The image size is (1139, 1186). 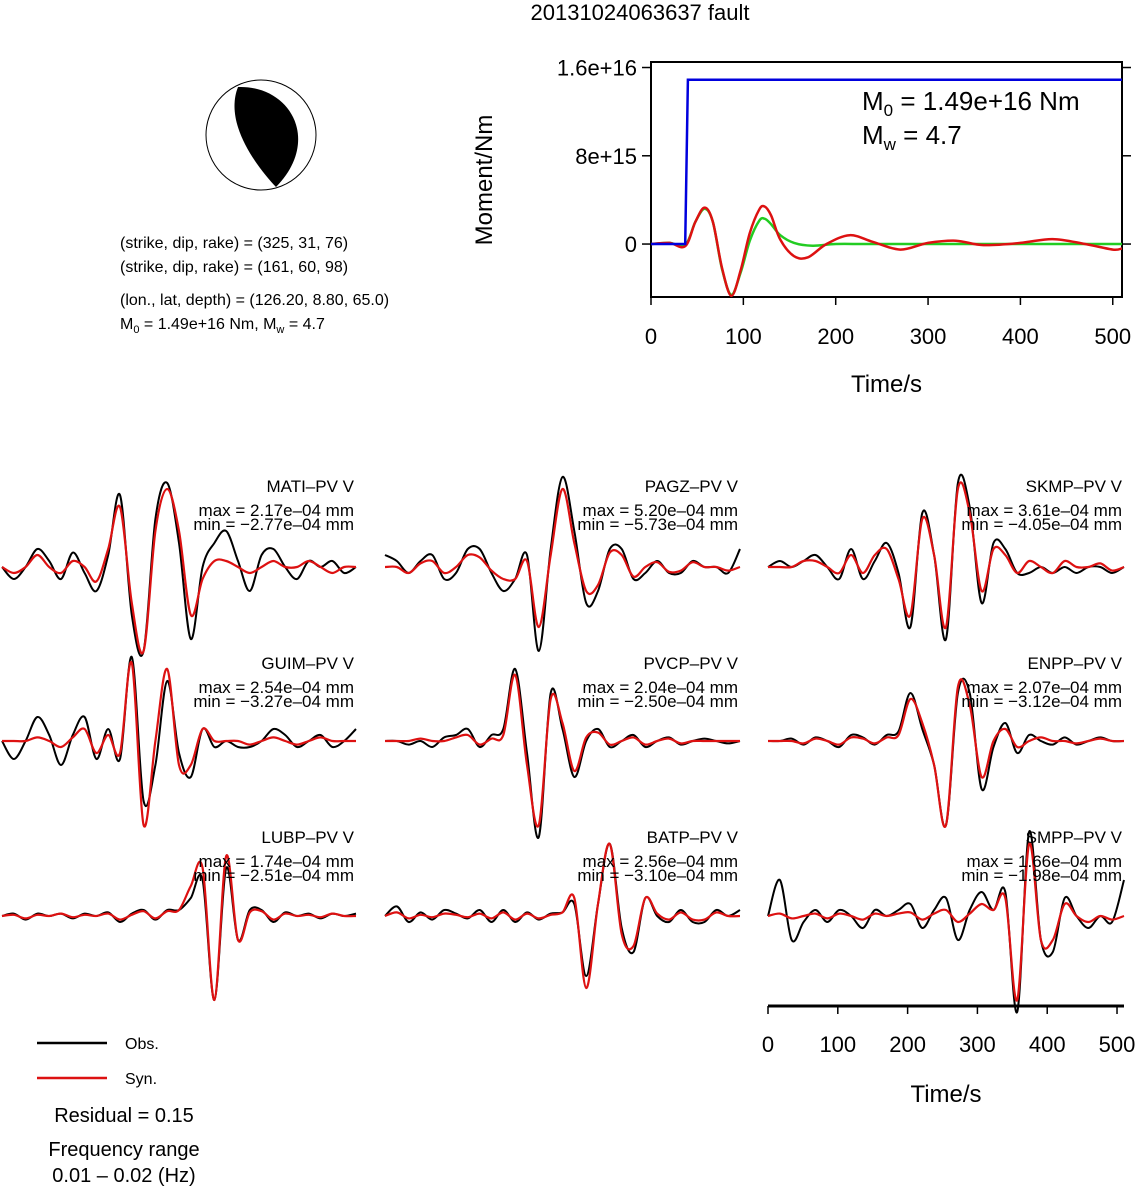 I want to click on station-min: min = −3.12e–04 mm, so click(x=1041, y=701).